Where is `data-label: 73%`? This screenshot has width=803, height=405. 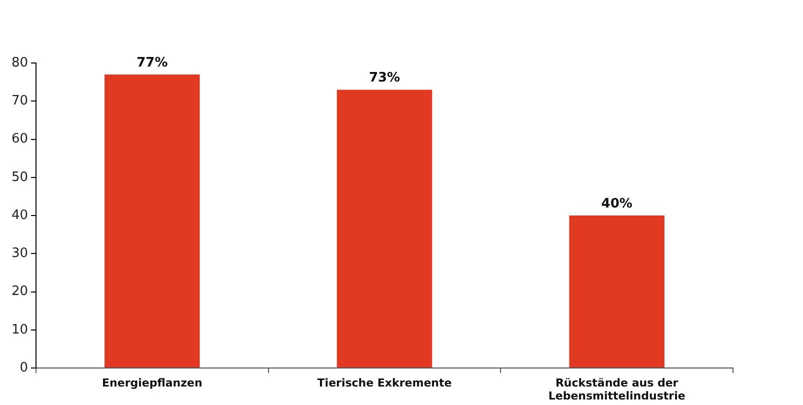
data-label: 73% is located at coordinates (384, 78).